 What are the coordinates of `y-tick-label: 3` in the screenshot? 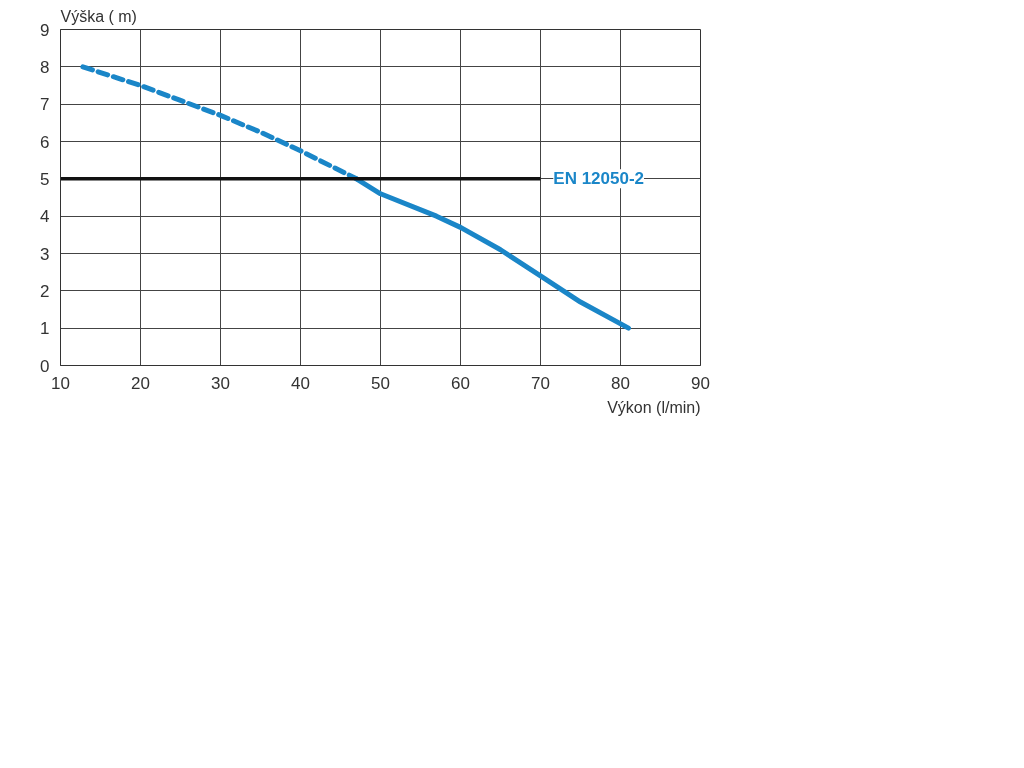 It's located at (45, 254).